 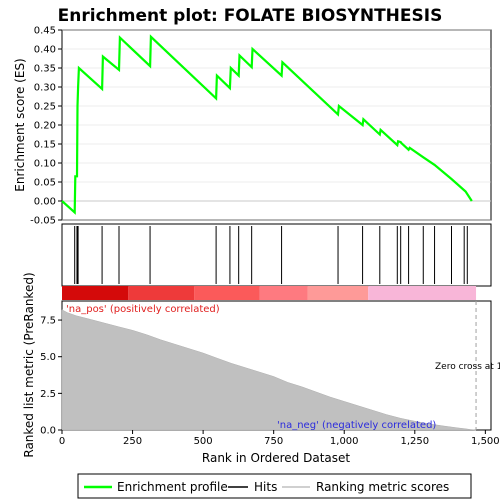 I want to click on es-y-tick-label: 0.00, so click(x=45, y=202).